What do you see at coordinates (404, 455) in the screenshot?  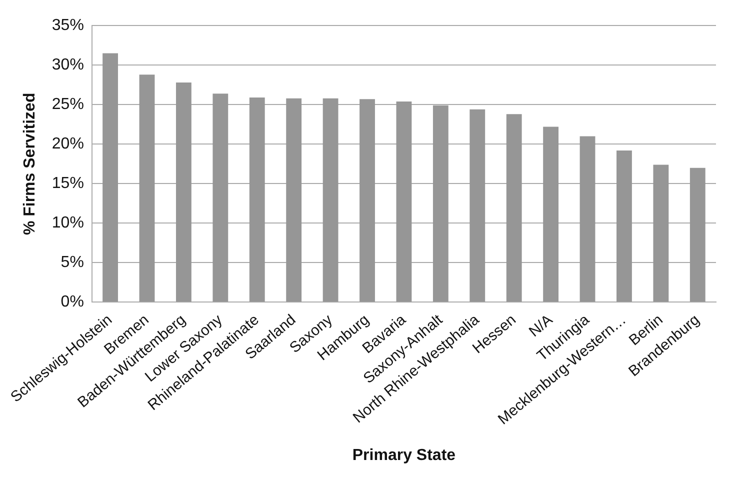 I see `x-axis-title: Primary State` at bounding box center [404, 455].